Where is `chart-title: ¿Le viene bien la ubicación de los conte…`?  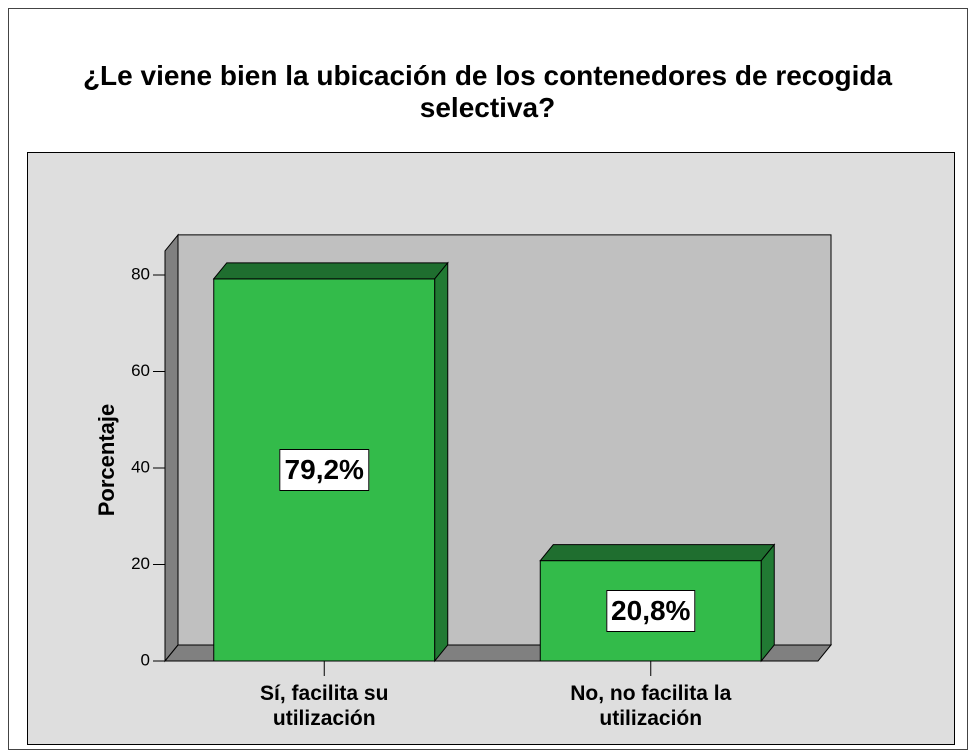 chart-title: ¿Le viene bien la ubicación de los conte… is located at coordinates (487, 91).